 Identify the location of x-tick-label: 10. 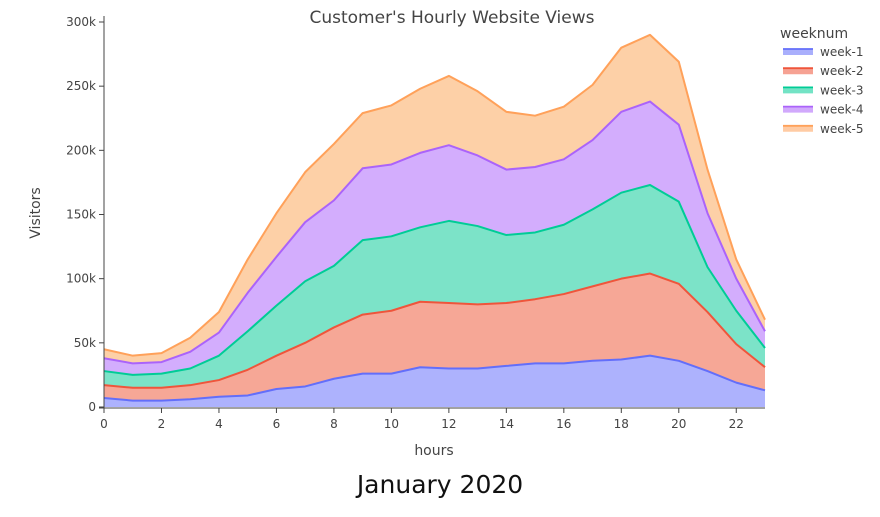
(391, 424).